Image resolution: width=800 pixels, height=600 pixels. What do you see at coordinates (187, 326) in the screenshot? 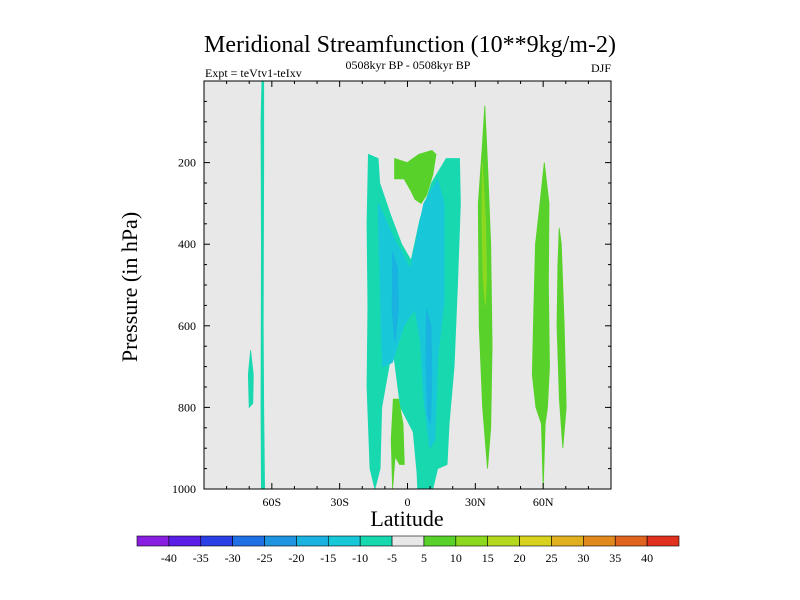
I see `y-tick-label: 600` at bounding box center [187, 326].